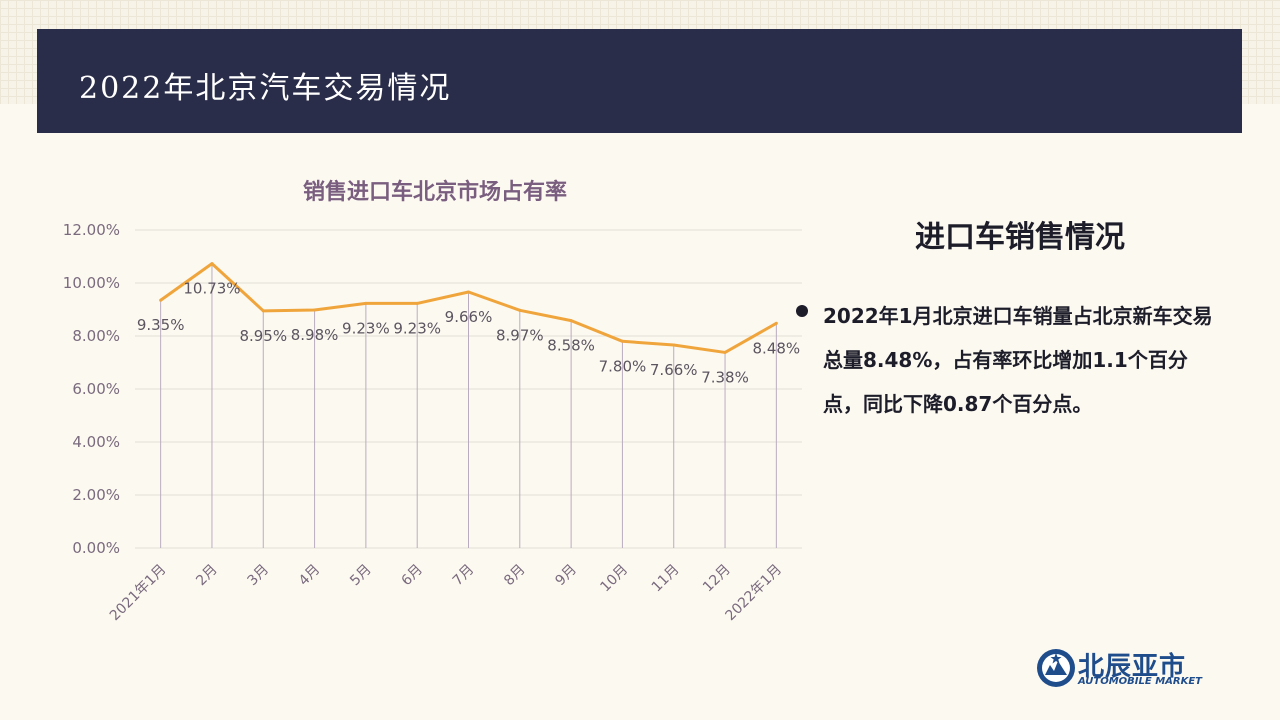 The height and width of the screenshot is (720, 1280). What do you see at coordinates (412, 576) in the screenshot?
I see `x-tick-label: 6月` at bounding box center [412, 576].